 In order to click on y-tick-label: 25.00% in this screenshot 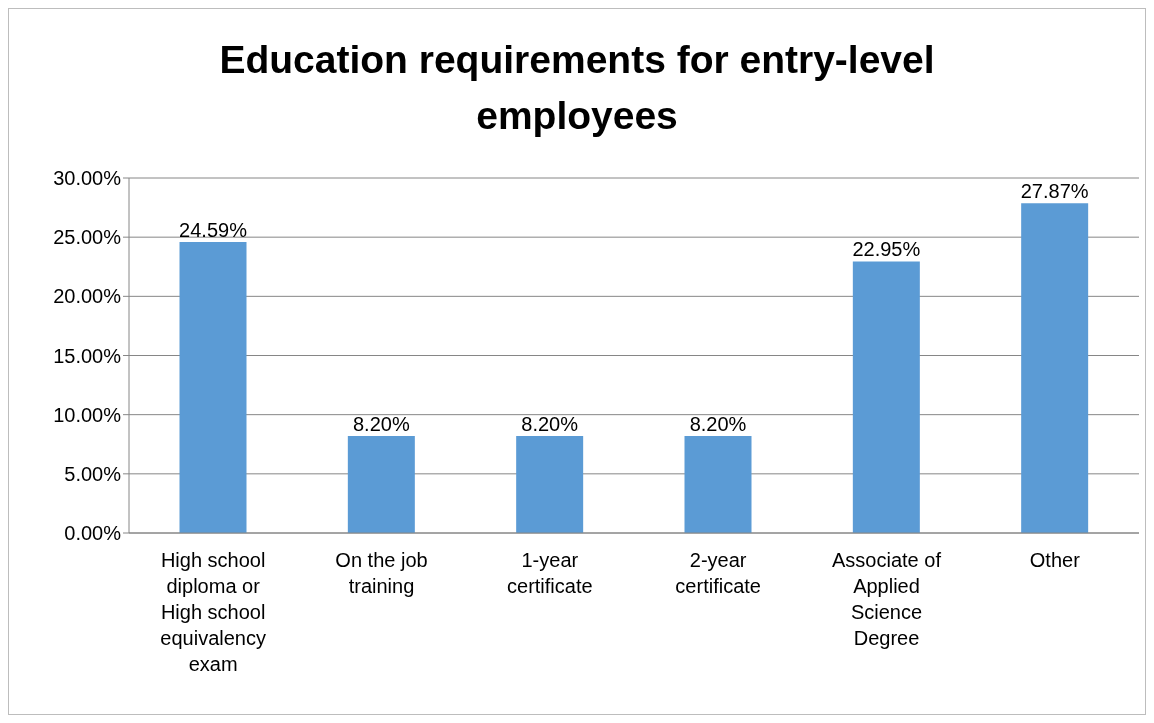, I will do `click(87, 237)`.